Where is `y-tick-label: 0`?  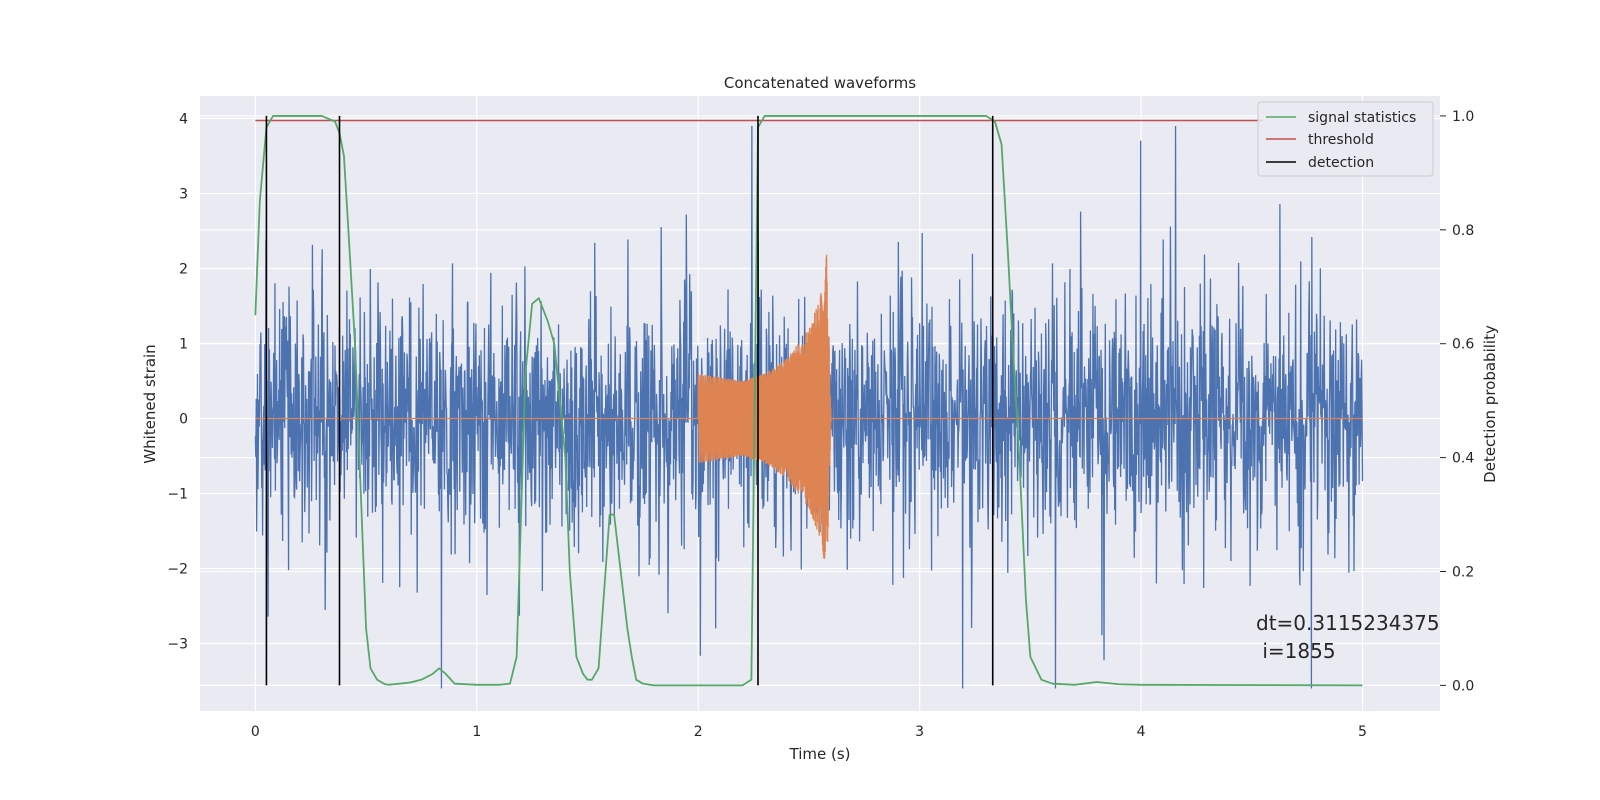 y-tick-label: 0 is located at coordinates (183, 420).